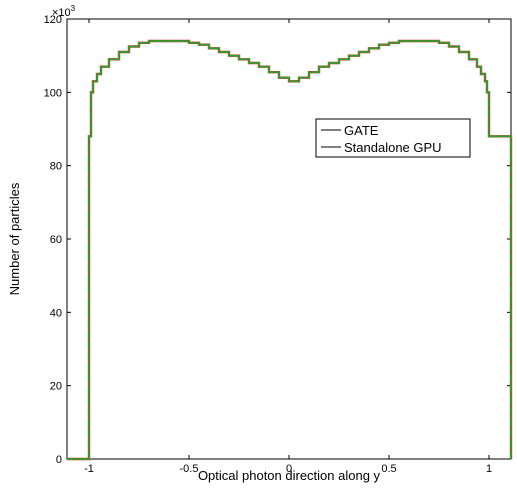 The image size is (517, 493). What do you see at coordinates (53, 20) in the screenshot?
I see `y-tick-label: 120` at bounding box center [53, 20].